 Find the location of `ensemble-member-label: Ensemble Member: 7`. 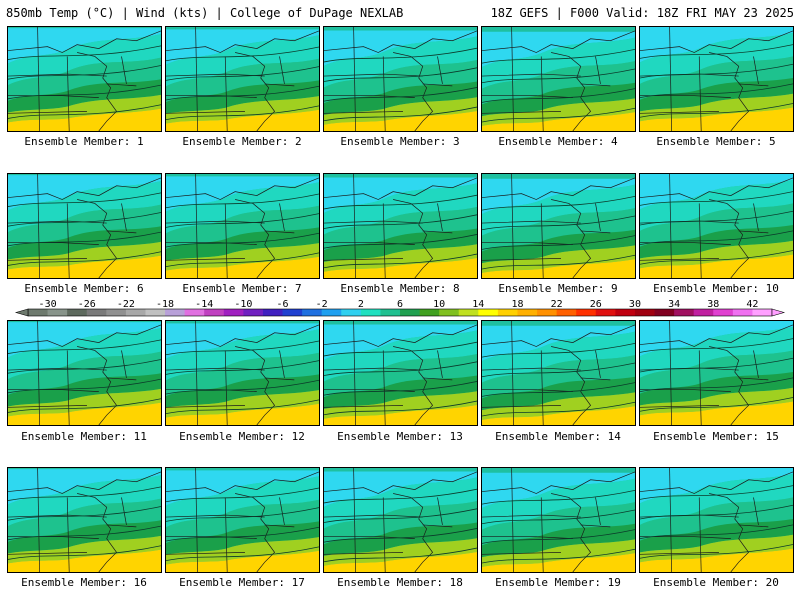

ensemble-member-label: Ensemble Member: 7 is located at coordinates (242, 288).